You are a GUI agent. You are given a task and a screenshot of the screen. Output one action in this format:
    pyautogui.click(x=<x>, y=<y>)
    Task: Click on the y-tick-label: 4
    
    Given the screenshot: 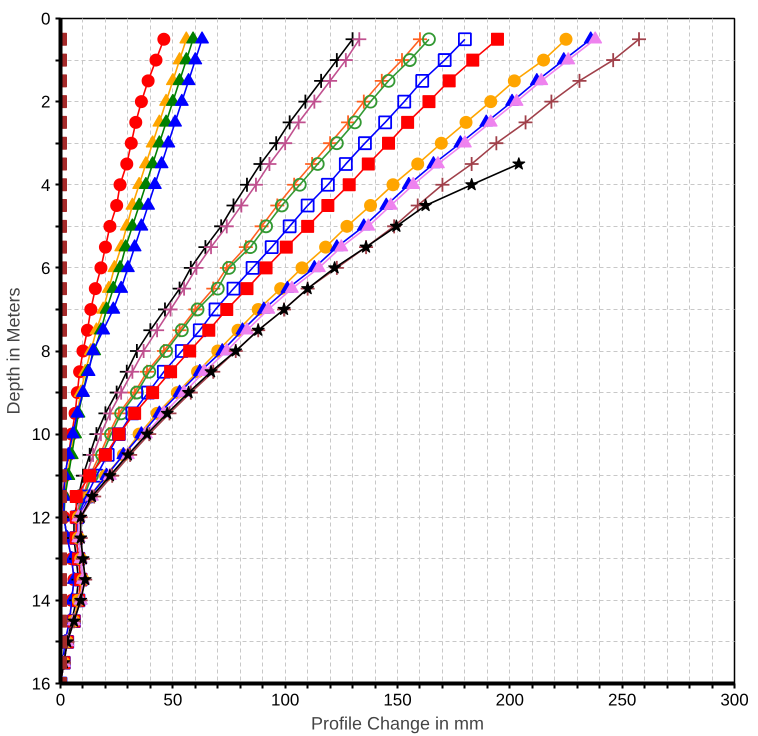 What is the action you would take?
    pyautogui.click(x=46, y=185)
    